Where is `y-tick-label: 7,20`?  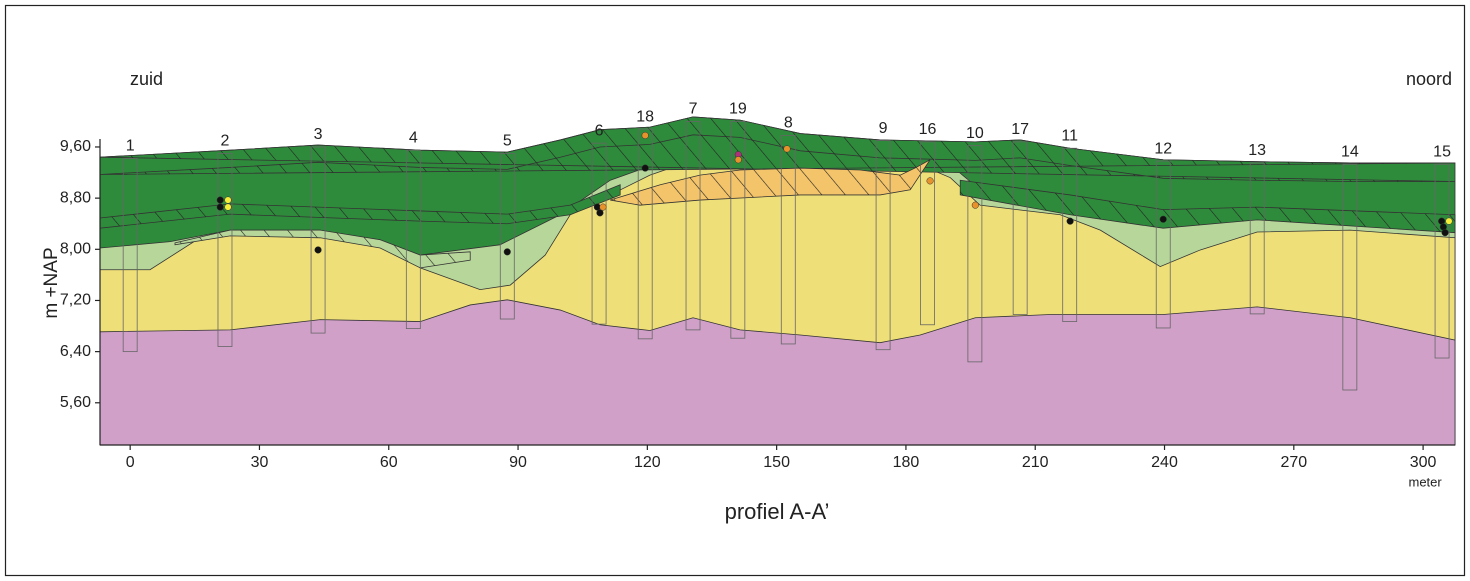 y-tick-label: 7,20 is located at coordinates (75, 300).